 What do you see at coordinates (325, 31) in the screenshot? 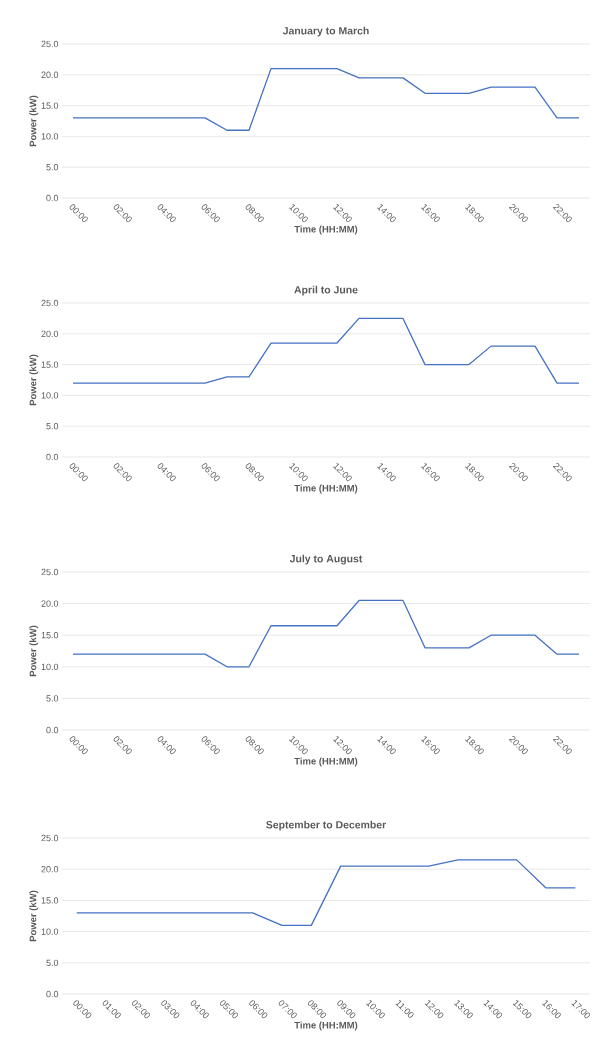
I see `chart-title: January to March` at bounding box center [325, 31].